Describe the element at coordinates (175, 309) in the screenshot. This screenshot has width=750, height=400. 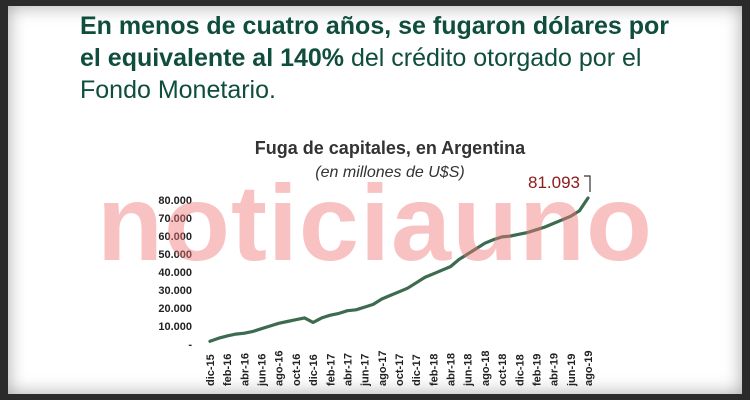
I see `y-tick-label: 20.000` at that location.